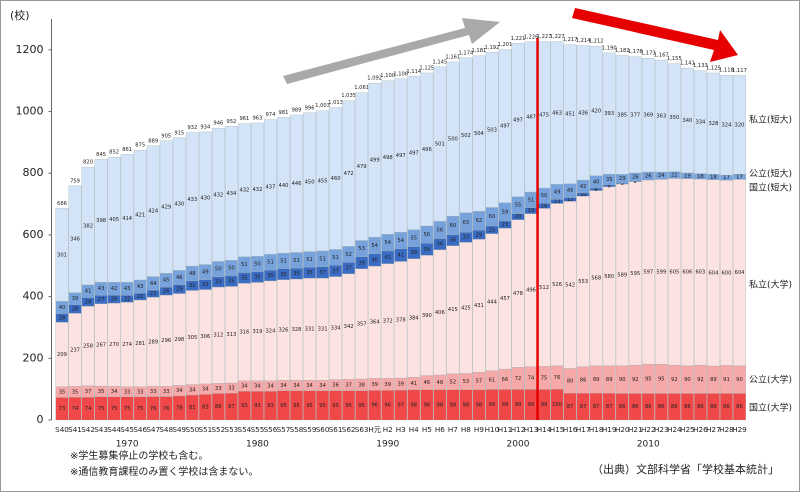 This screenshot has width=800, height=496. I want to click on total-label: 1,226, so click(531, 37).